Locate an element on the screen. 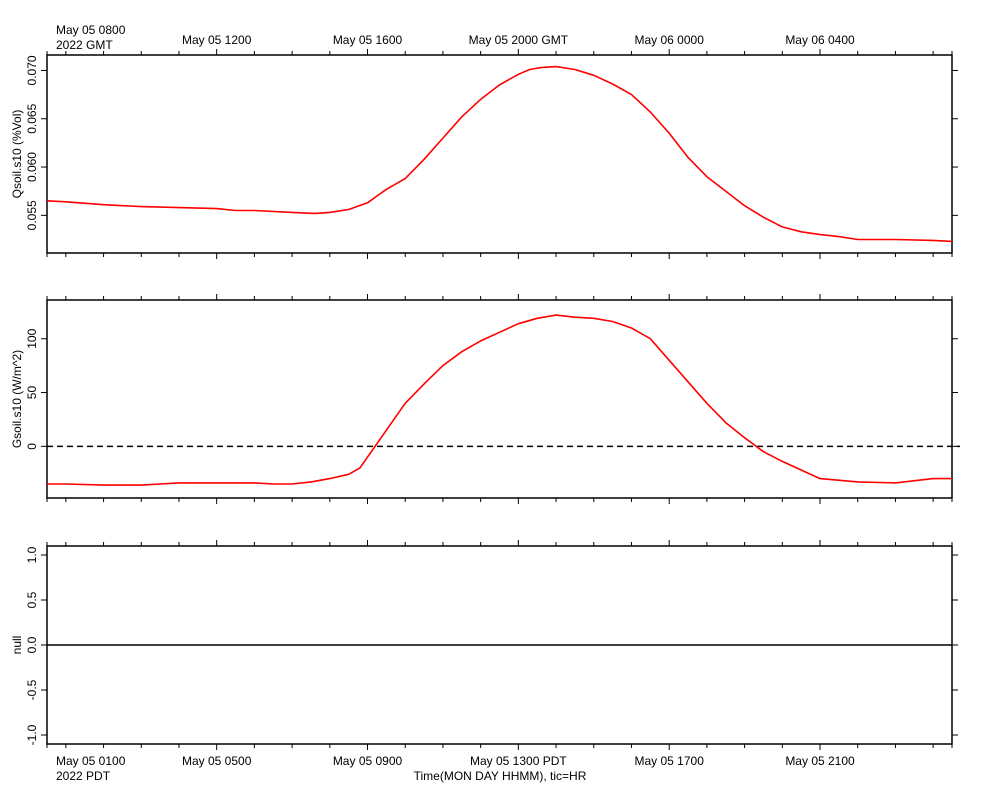 This screenshot has height=800, width=1000. top-axis-label: May 06 0000 is located at coordinates (669, 40).